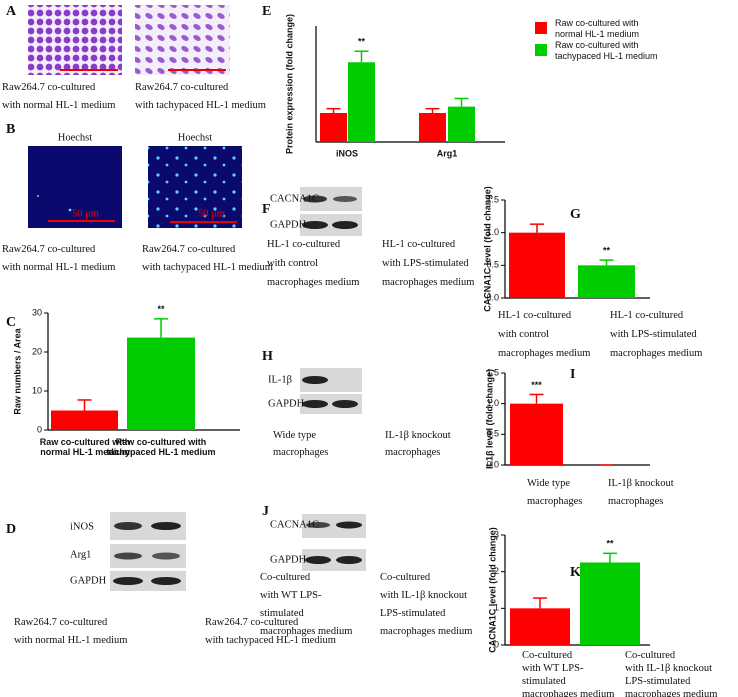 This screenshot has width=738, height=697. What do you see at coordinates (75, 40) in the screenshot?
I see `micrograph-cells` at bounding box center [75, 40].